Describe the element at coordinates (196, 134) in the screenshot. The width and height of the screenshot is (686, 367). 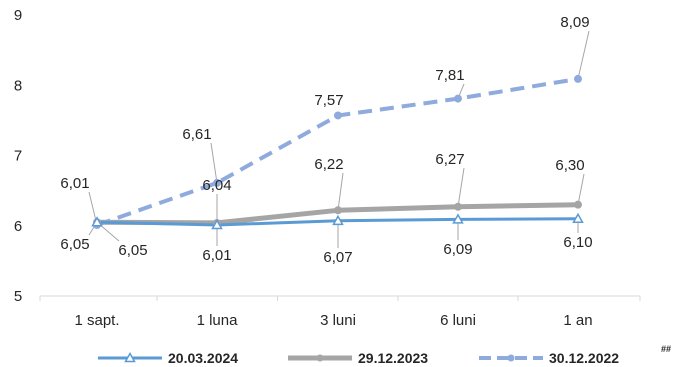
I see `data-label: 6,61` at that location.